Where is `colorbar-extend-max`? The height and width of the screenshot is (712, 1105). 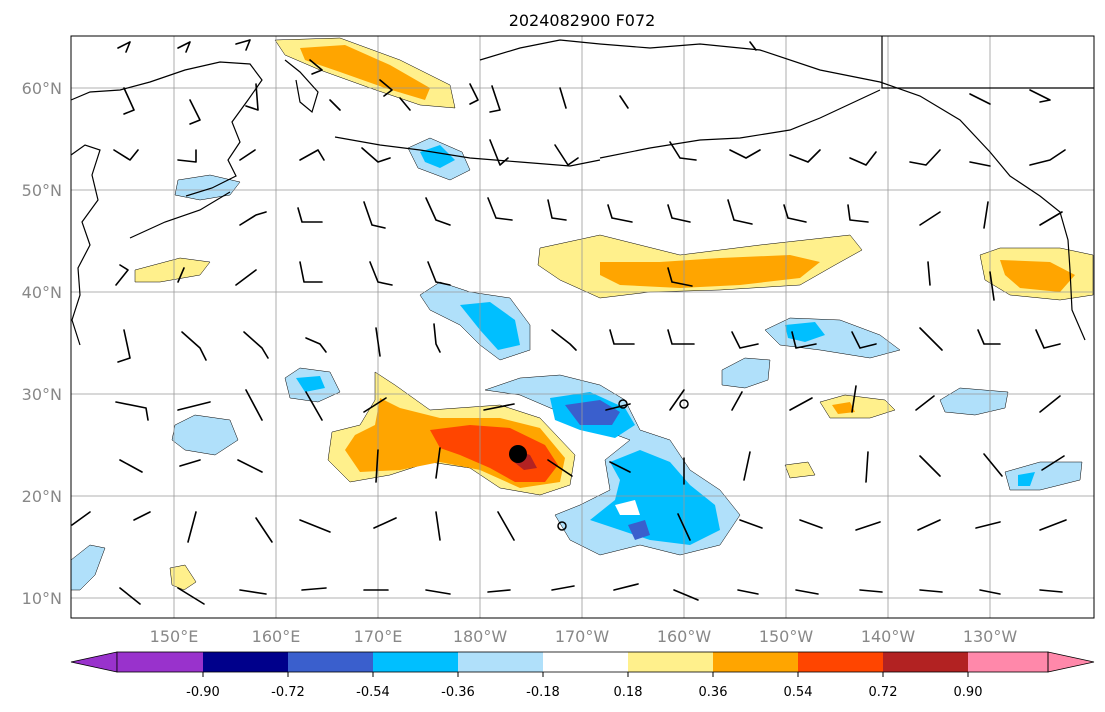 colorbar-extend-max is located at coordinates (1071, 662).